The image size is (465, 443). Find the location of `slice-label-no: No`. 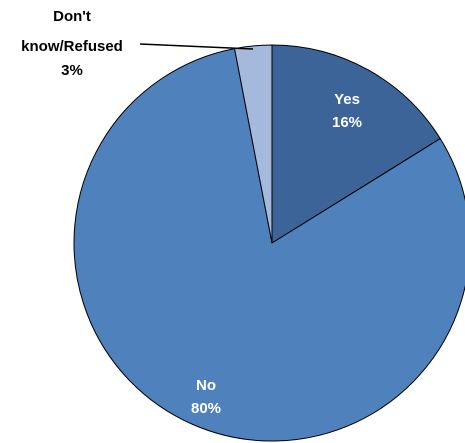

slice-label-no: No is located at coordinates (206, 385).